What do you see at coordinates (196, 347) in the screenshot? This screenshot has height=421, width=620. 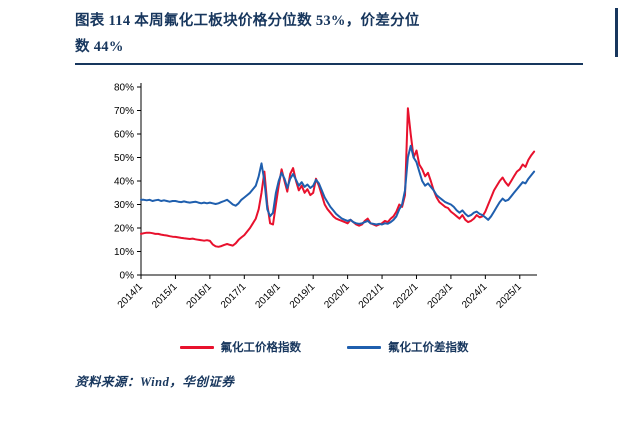 I see `red-line-swatch` at bounding box center [196, 347].